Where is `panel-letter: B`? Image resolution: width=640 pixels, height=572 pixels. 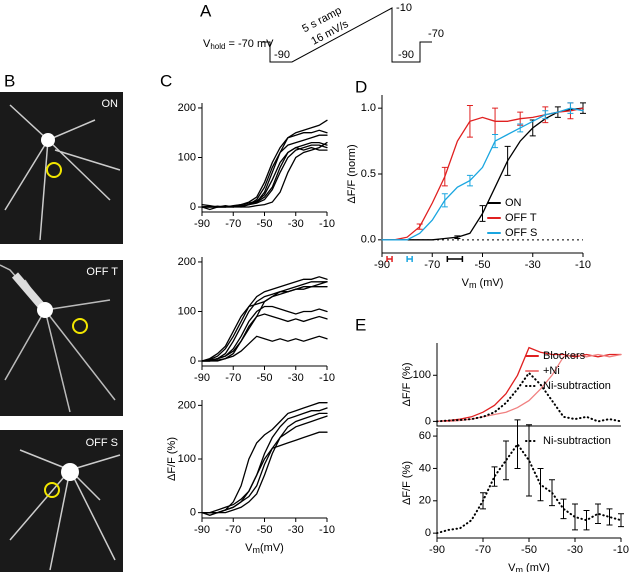 panel-letter: B is located at coordinates (9, 80).